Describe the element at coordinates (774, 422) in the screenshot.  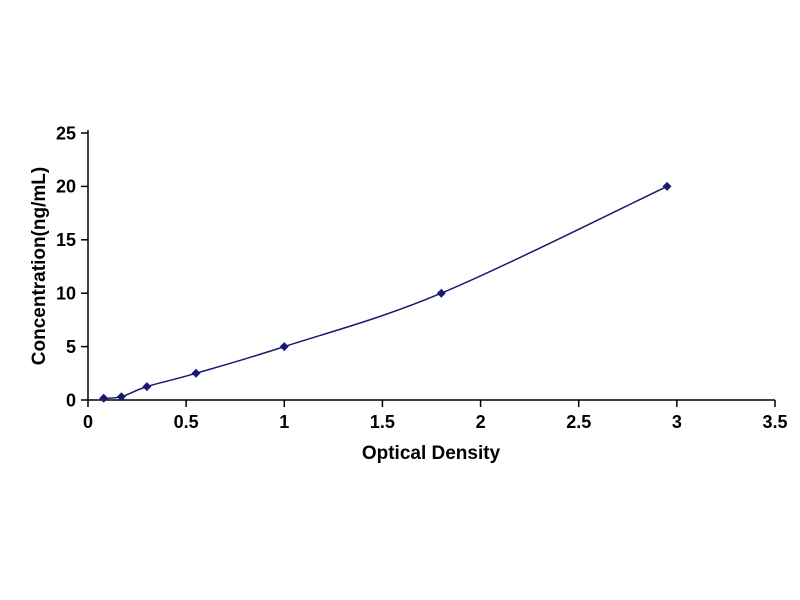
I see `x-tick-label: 3.5` at that location.